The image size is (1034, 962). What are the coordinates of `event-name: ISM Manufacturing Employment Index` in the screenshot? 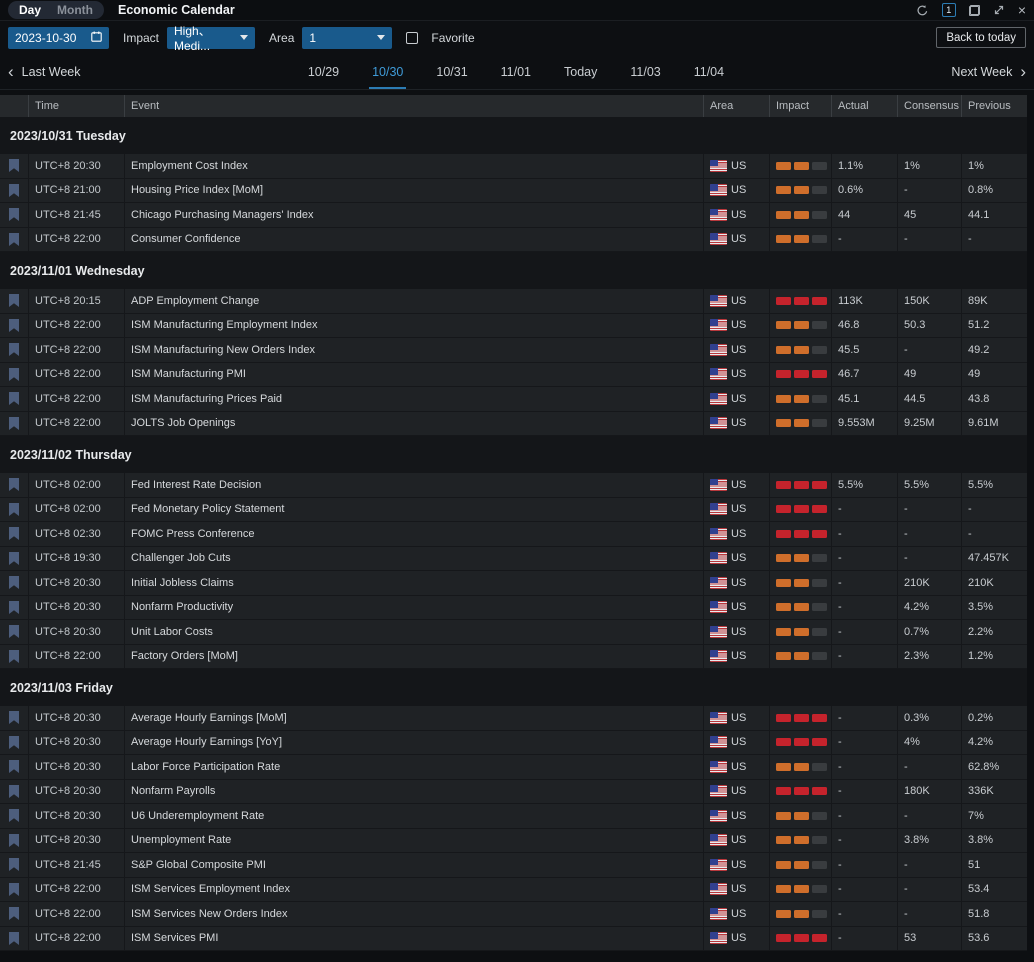 It's located at (413, 325).